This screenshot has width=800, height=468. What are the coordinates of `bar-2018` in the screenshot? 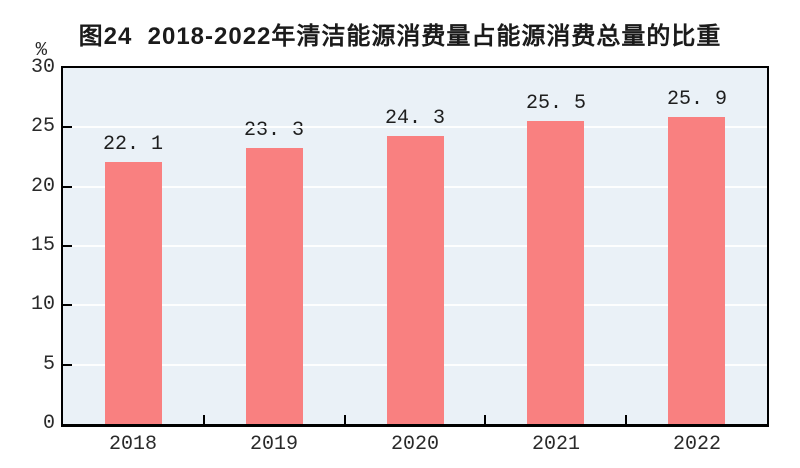 It's located at (133, 293).